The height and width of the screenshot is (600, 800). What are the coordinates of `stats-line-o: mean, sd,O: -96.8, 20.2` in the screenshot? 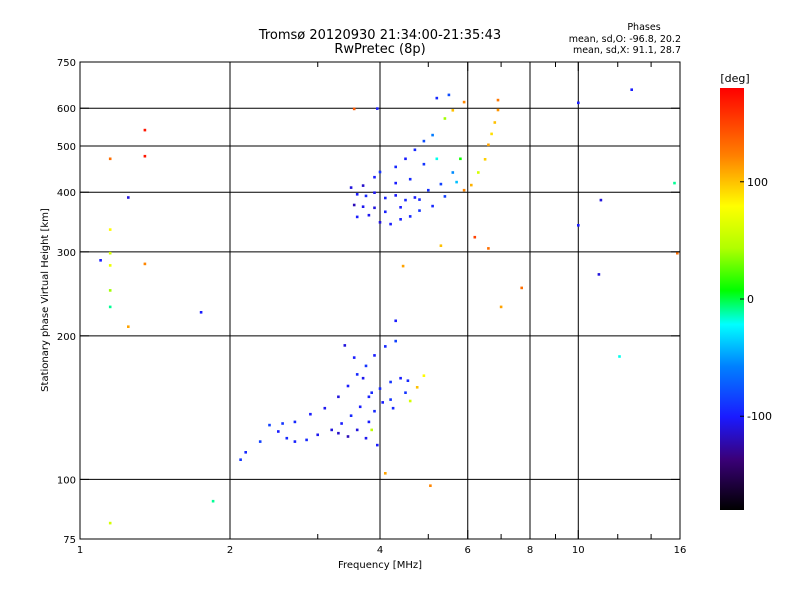 It's located at (625, 39).